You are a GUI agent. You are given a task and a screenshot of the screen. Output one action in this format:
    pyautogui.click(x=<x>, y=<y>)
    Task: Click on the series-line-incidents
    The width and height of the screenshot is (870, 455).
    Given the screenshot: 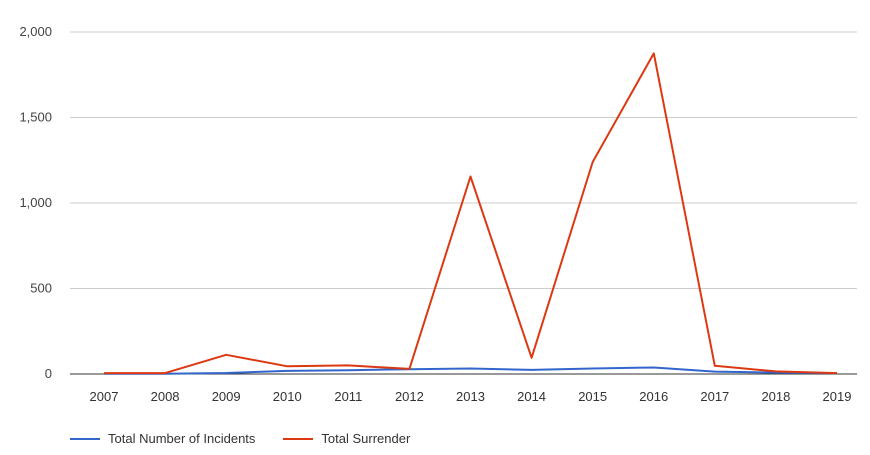 What is the action you would take?
    pyautogui.click(x=471, y=370)
    